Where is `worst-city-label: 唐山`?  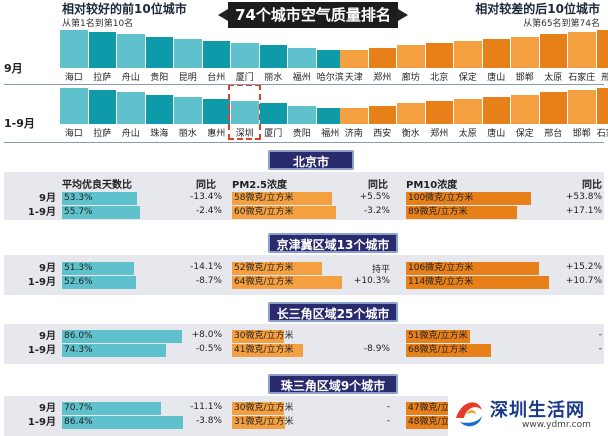 worst-city-label: 唐山 is located at coordinates (496, 78).